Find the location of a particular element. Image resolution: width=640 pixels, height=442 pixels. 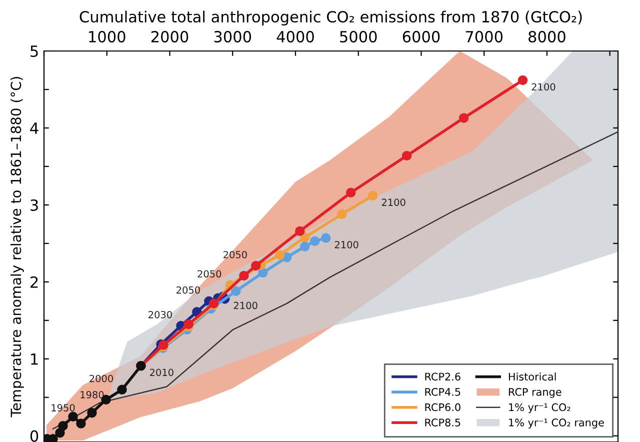

x-tick-label: 7000 is located at coordinates (484, 36).